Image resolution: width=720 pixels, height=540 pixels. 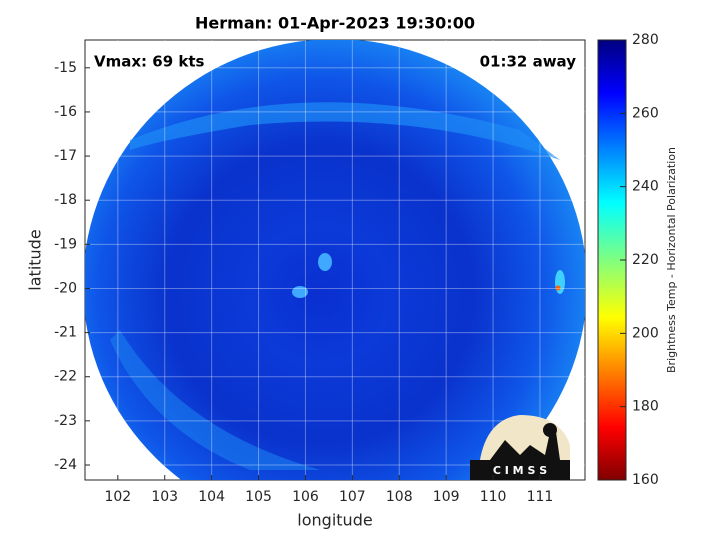 What do you see at coordinates (645, 260) in the screenshot?
I see `colorbar-tick-label: 220` at bounding box center [645, 260].